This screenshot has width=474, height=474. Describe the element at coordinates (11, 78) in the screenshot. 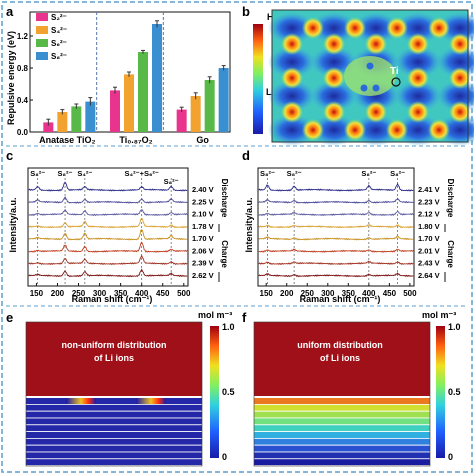

I see `panel-a-ylabel: Repulsive energy (eV)` at that location.